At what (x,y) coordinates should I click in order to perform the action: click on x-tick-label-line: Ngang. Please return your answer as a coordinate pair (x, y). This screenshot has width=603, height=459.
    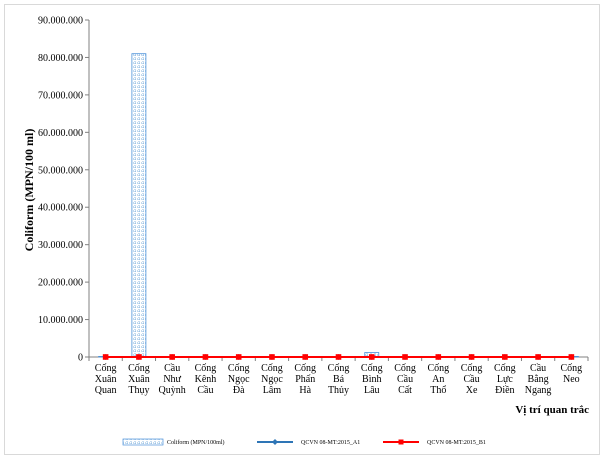
    Looking at the image, I should click on (538, 390).